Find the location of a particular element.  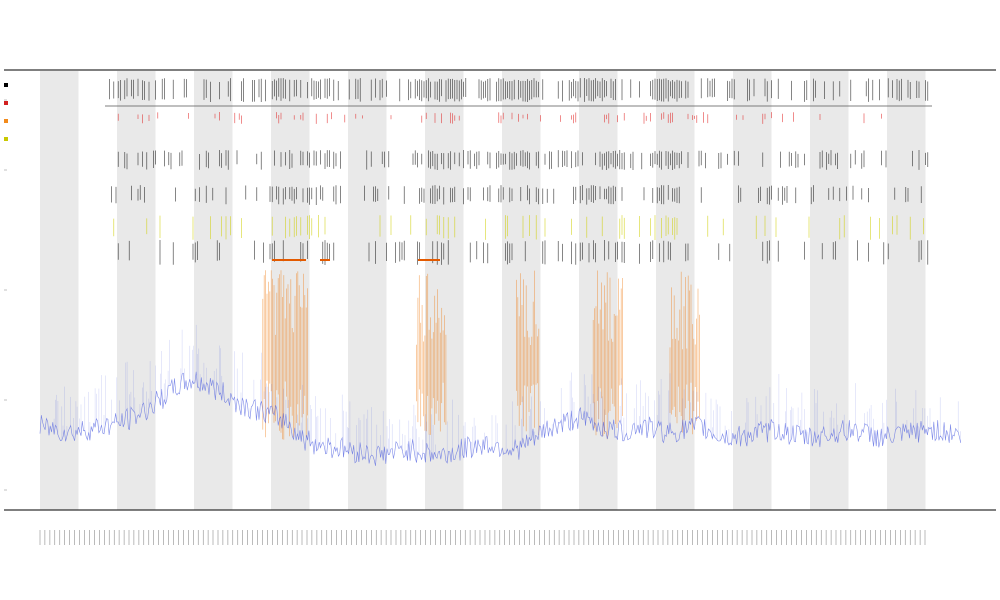

legend is located at coordinates (6, 112).